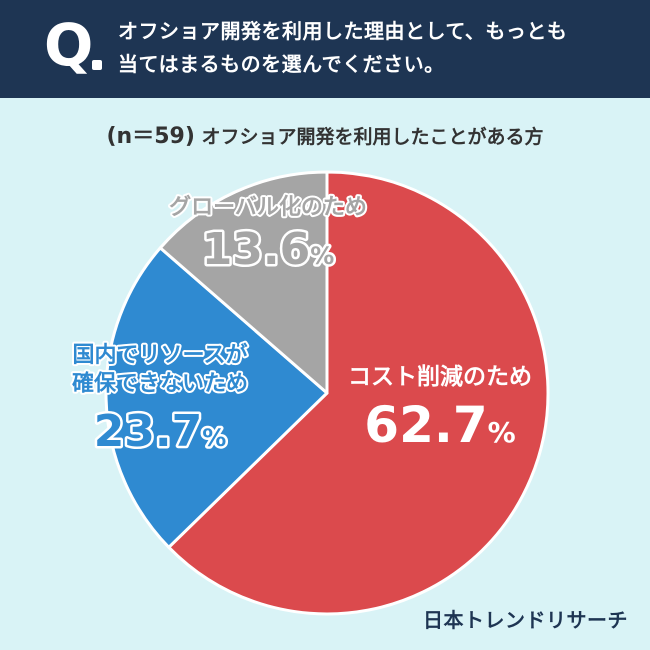 Image resolution: width=650 pixels, height=650 pixels. What do you see at coordinates (440, 377) in the screenshot?
I see `slice-label: コスト削減のため` at bounding box center [440, 377].